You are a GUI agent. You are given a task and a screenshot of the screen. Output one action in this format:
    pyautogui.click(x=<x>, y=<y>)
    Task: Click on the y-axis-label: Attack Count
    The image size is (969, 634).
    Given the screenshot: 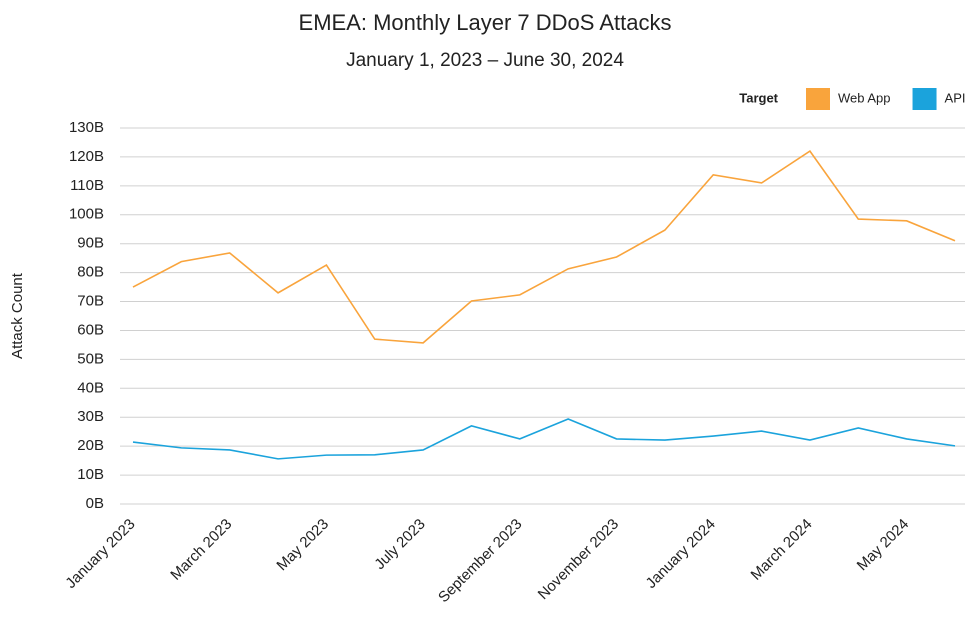 What is the action you would take?
    pyautogui.click(x=17, y=315)
    